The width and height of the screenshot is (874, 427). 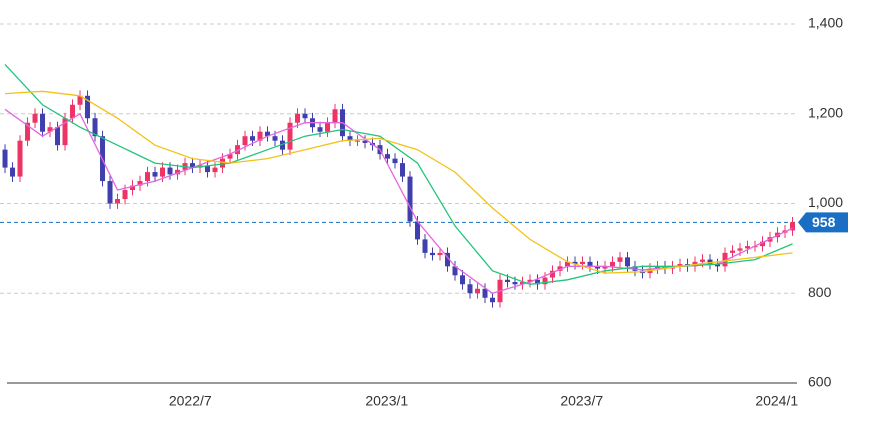 What do you see at coordinates (484, 401) in the screenshot?
I see `x-labels: 2022/7 2023/1 2023/7 2024/1` at bounding box center [484, 401].